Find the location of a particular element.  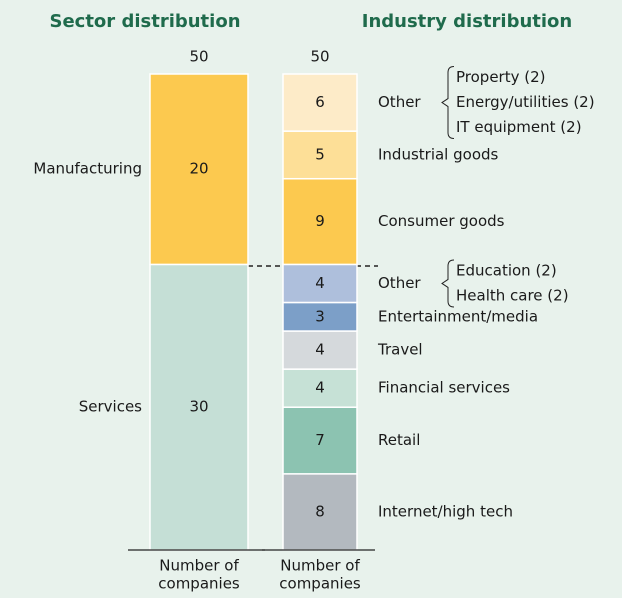

category-label: Retail is located at coordinates (399, 440).